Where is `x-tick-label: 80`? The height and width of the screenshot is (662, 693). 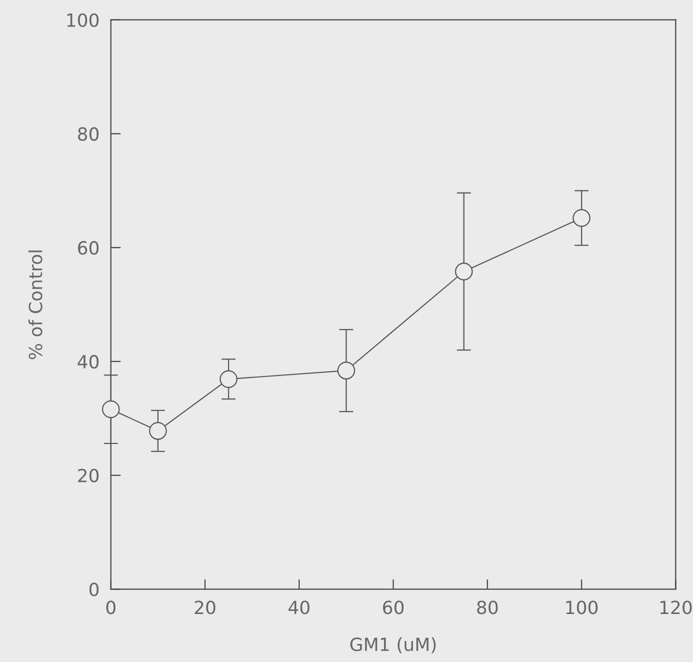 x-tick-label: 80 is located at coordinates (487, 607).